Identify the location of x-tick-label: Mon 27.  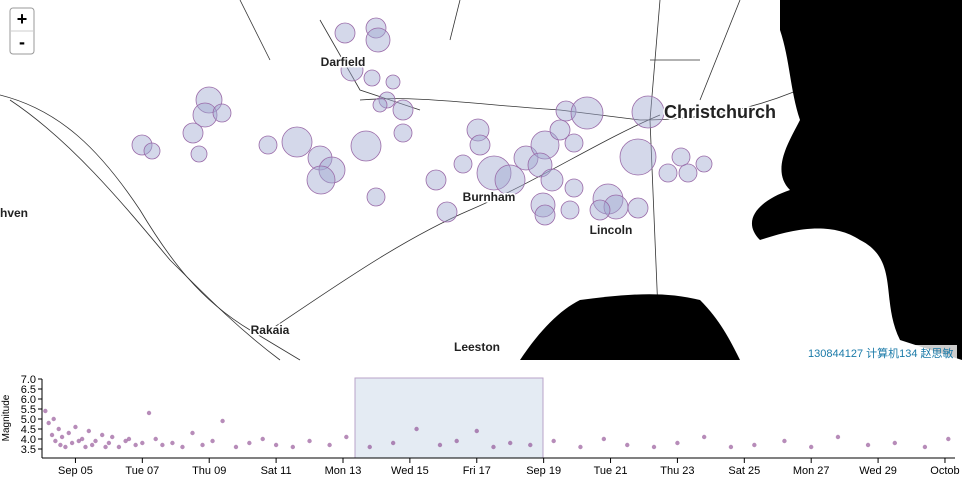
(811, 471).